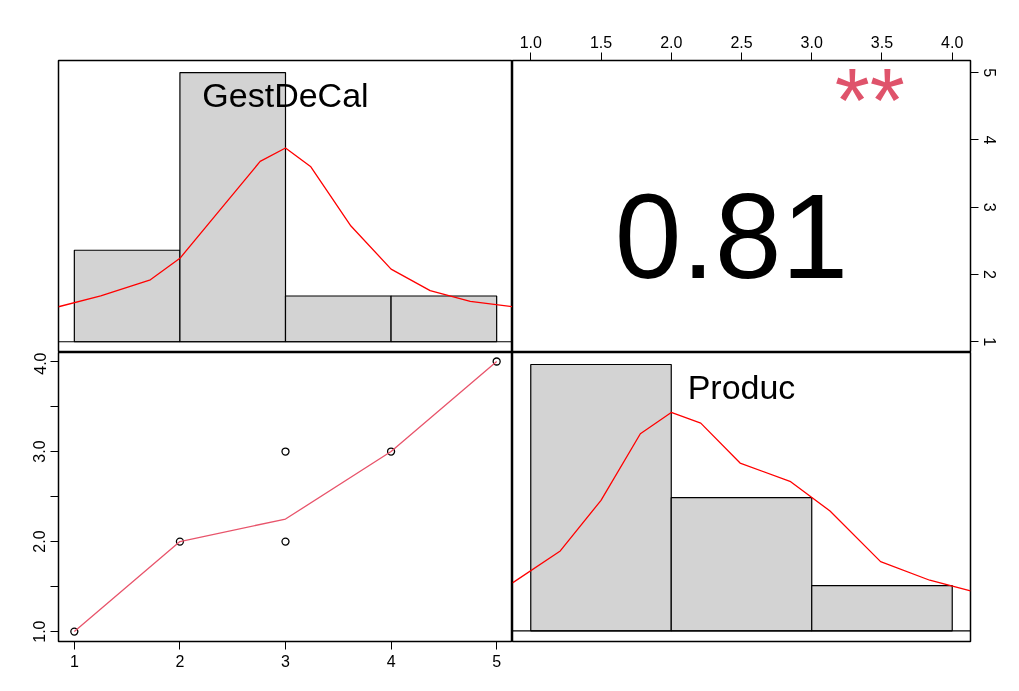 The image size is (1019, 691). What do you see at coordinates (741, 386) in the screenshot?
I see `chart-title: Produc` at bounding box center [741, 386].